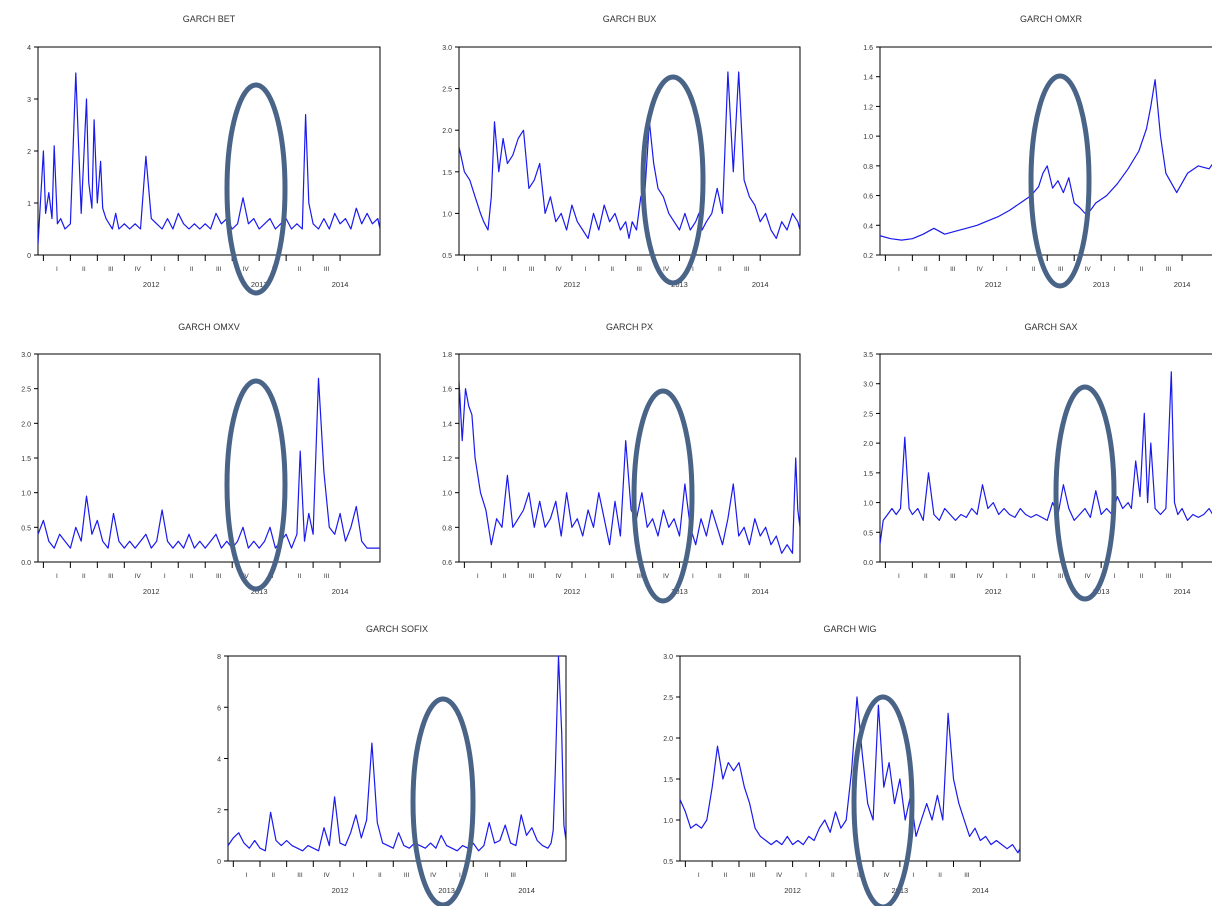 This screenshot has height=906, width=1212. What do you see at coordinates (397, 629) in the screenshot?
I see `chart-title: GARCH SOFIX` at bounding box center [397, 629].